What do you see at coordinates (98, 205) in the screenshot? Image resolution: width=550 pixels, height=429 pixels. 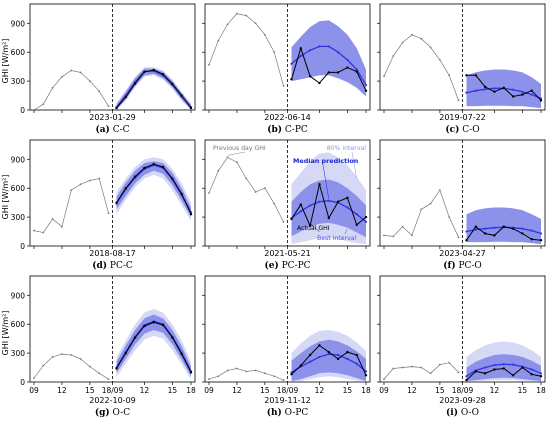 I see `panel-pc-c: 0 300 600 900 GHI [W/m²] 2018-08-17 (d) PC-C` at bounding box center [98, 205].